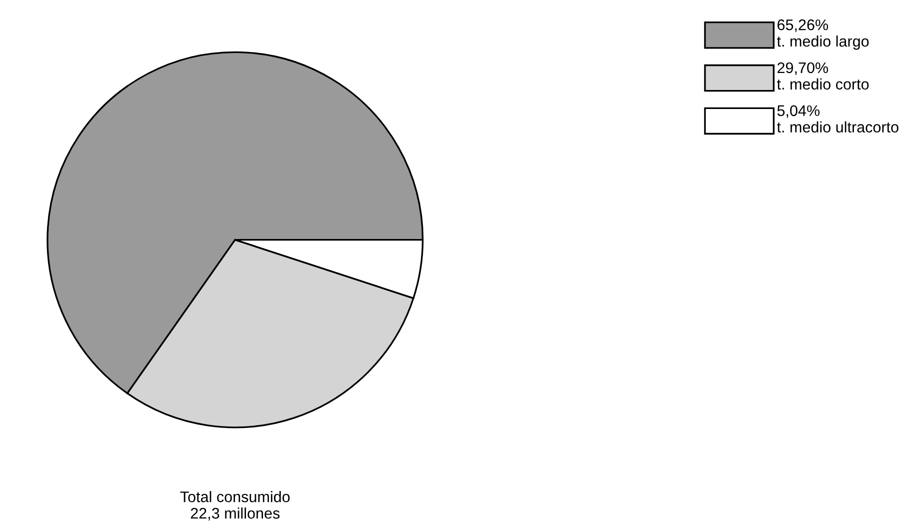 The height and width of the screenshot is (527, 922). What do you see at coordinates (235, 506) in the screenshot?
I see `text: Total consumido 22,3 millones` at bounding box center [235, 506].